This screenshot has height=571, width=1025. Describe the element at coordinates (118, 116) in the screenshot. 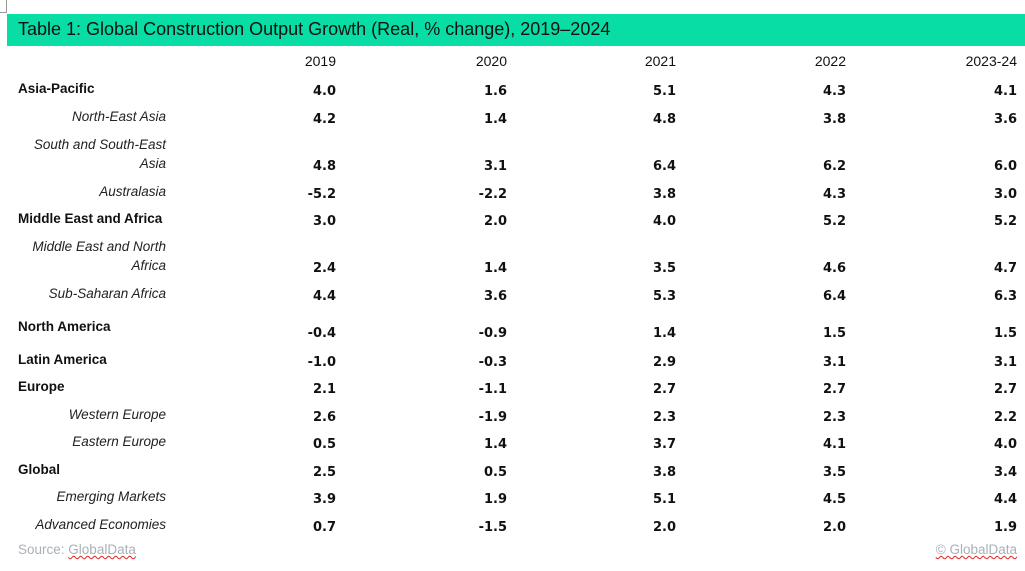

I see `row-label: North-East Asia` at that location.